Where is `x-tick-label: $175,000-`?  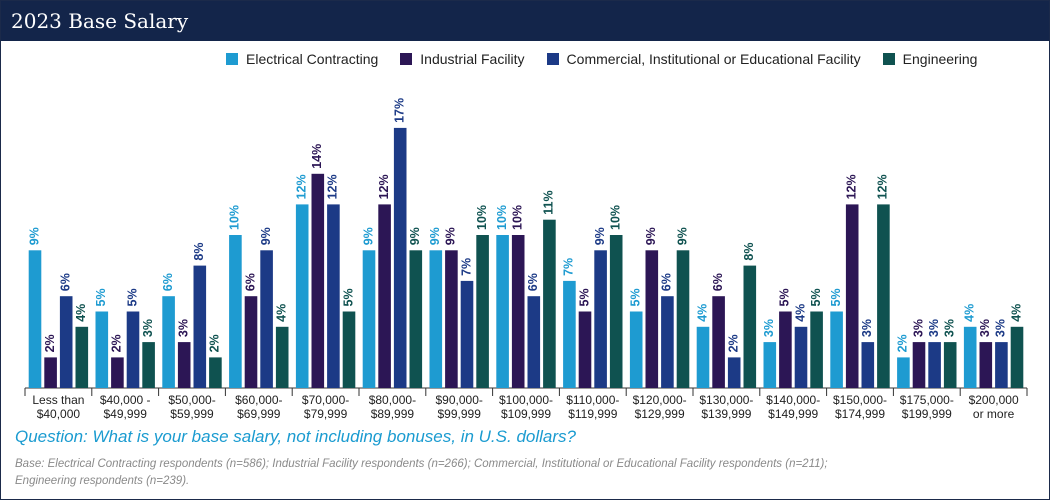
x-tick-label: $175,000- is located at coordinates (927, 400).